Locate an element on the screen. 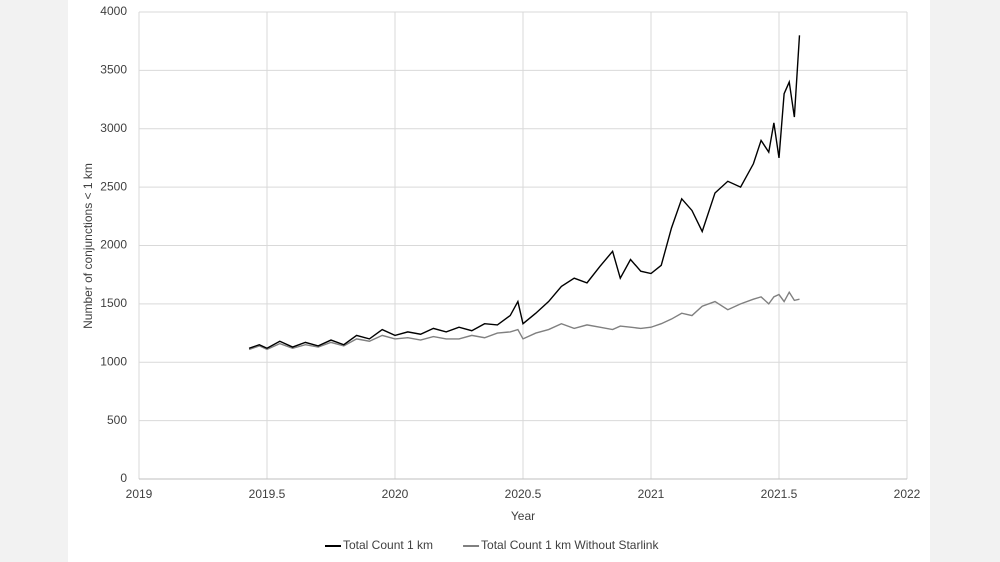  x-tick-label: 2022 is located at coordinates (907, 494).